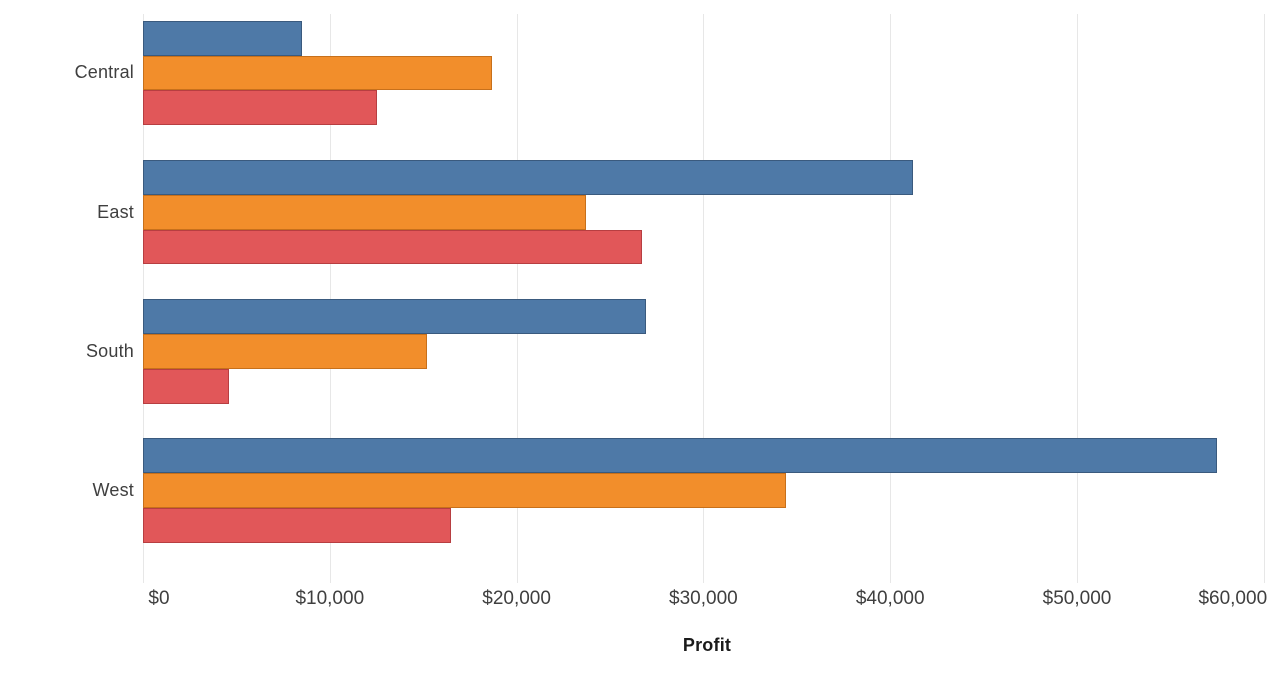 Image resolution: width=1280 pixels, height=678 pixels. I want to click on bar-central-blue-series, so click(222, 38).